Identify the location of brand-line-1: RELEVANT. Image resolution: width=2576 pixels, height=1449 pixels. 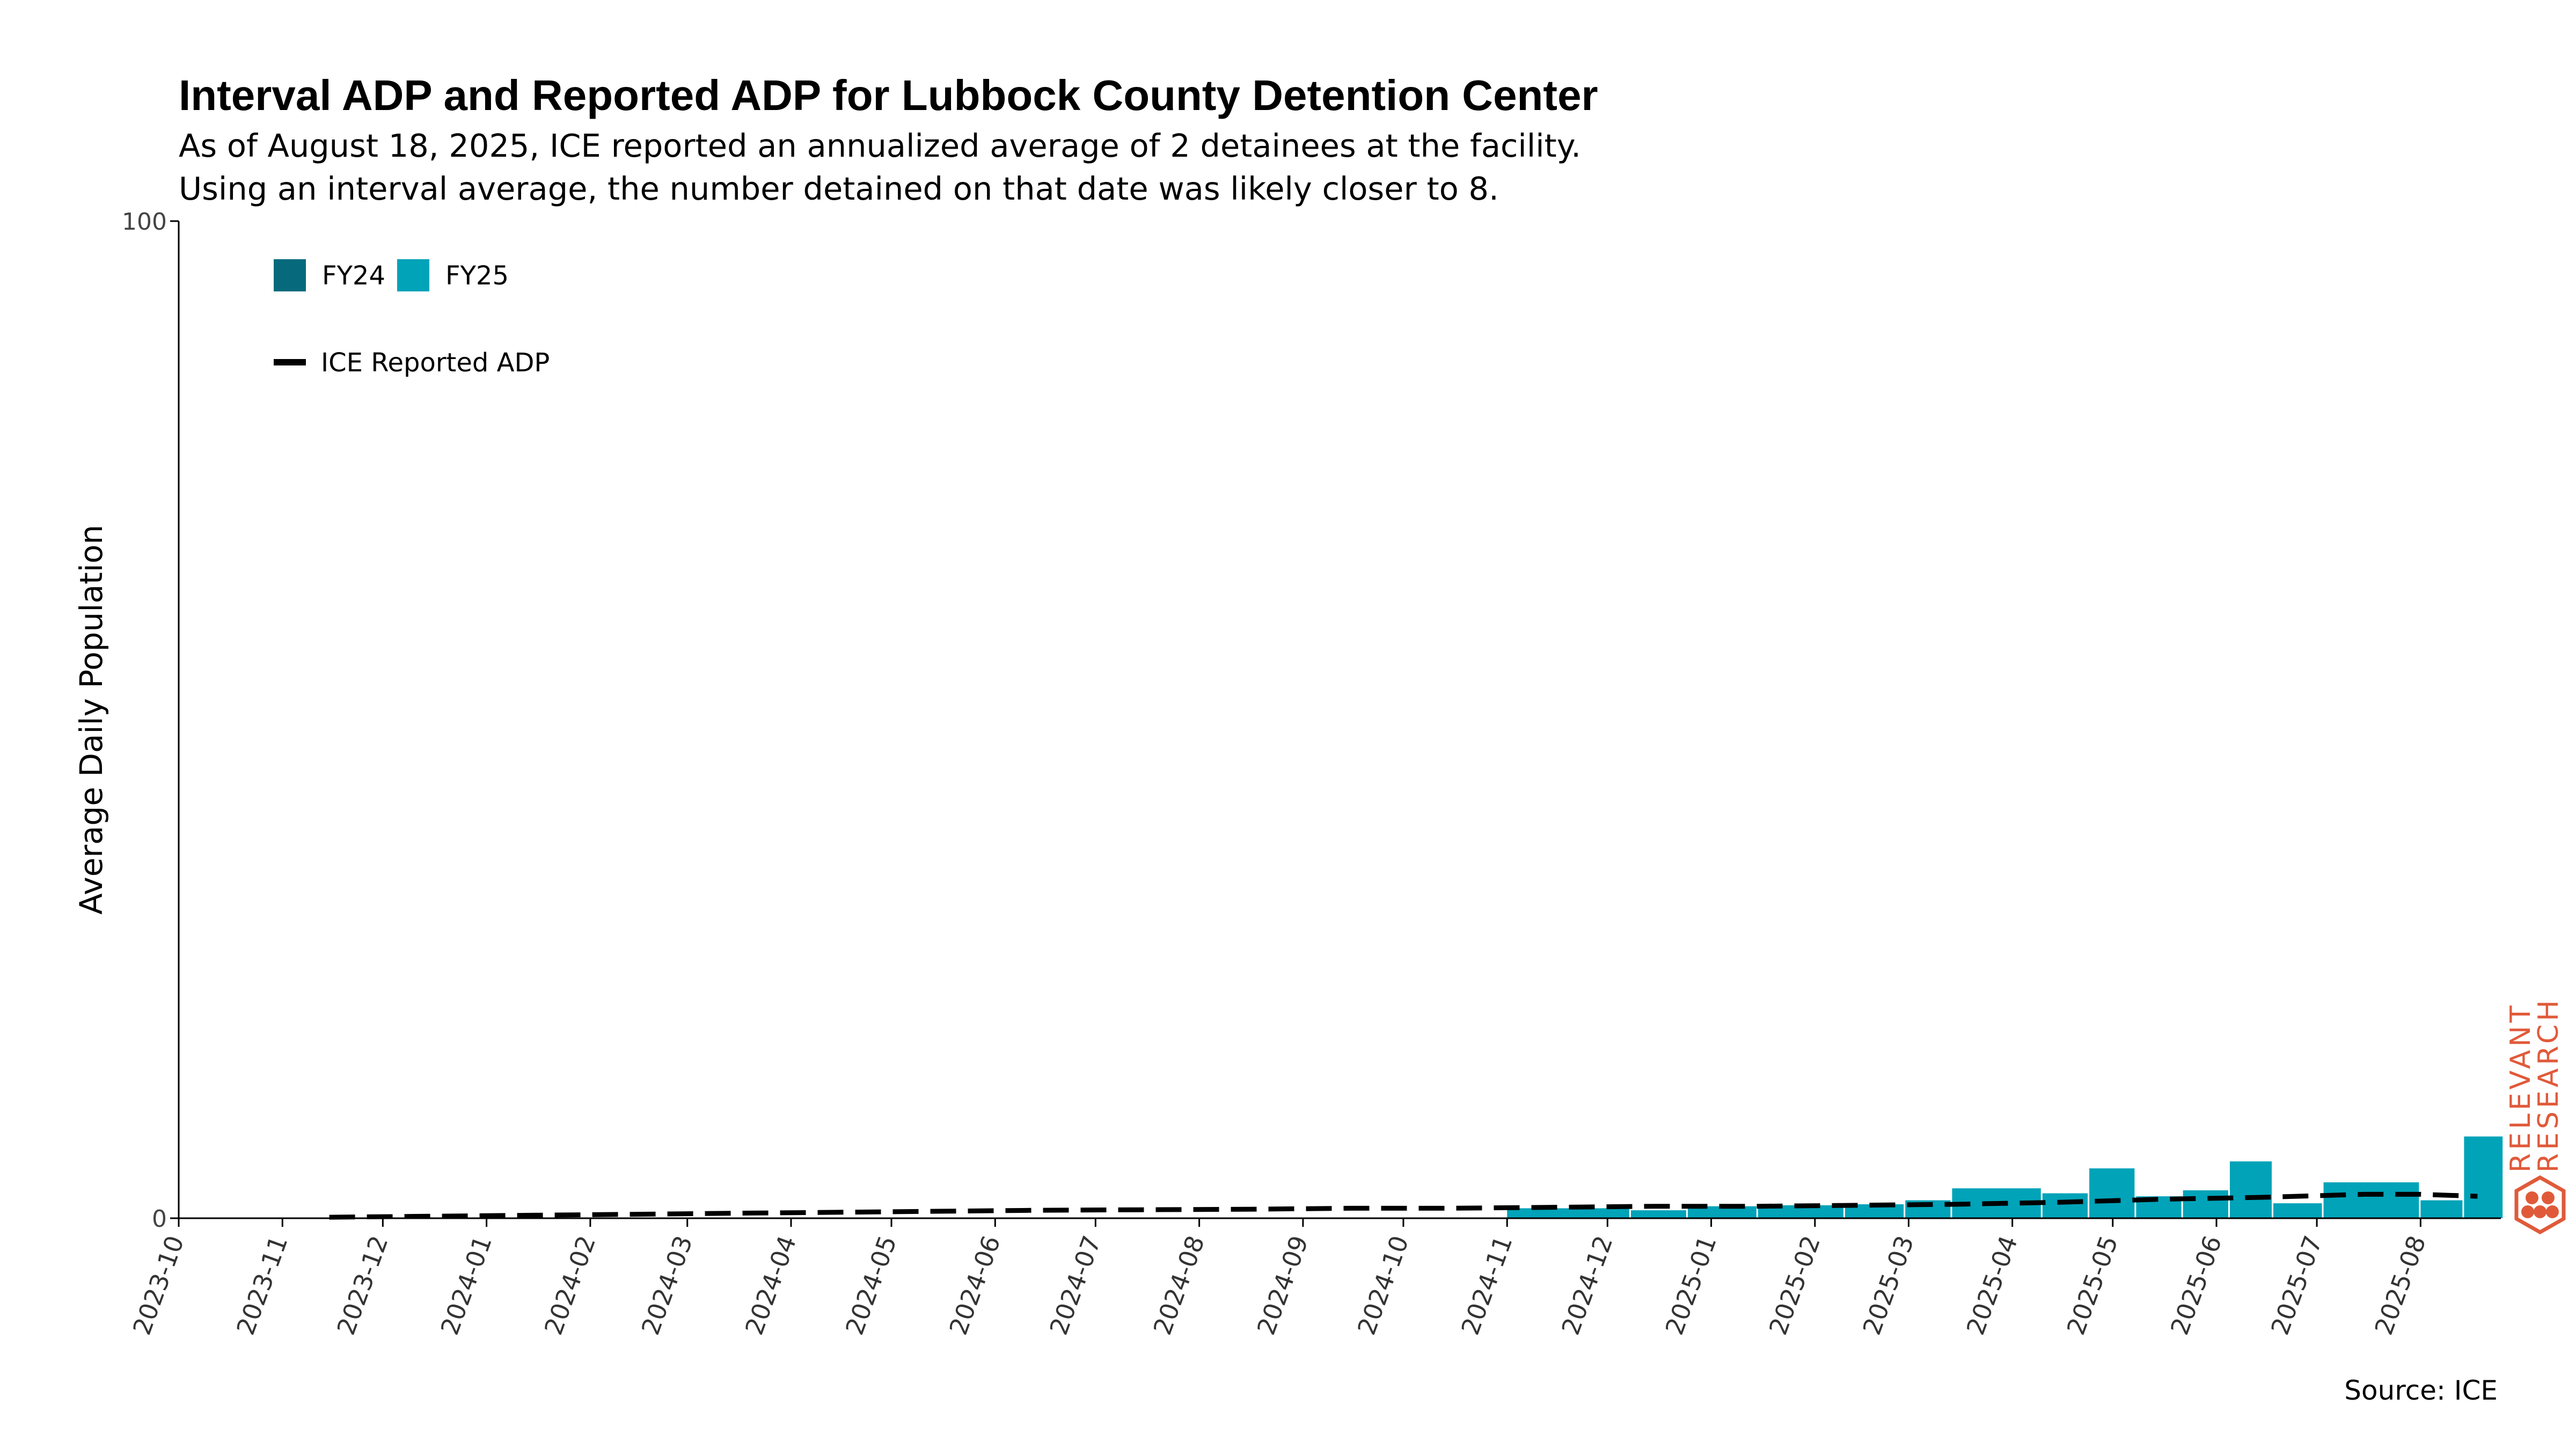
(2521, 1087).